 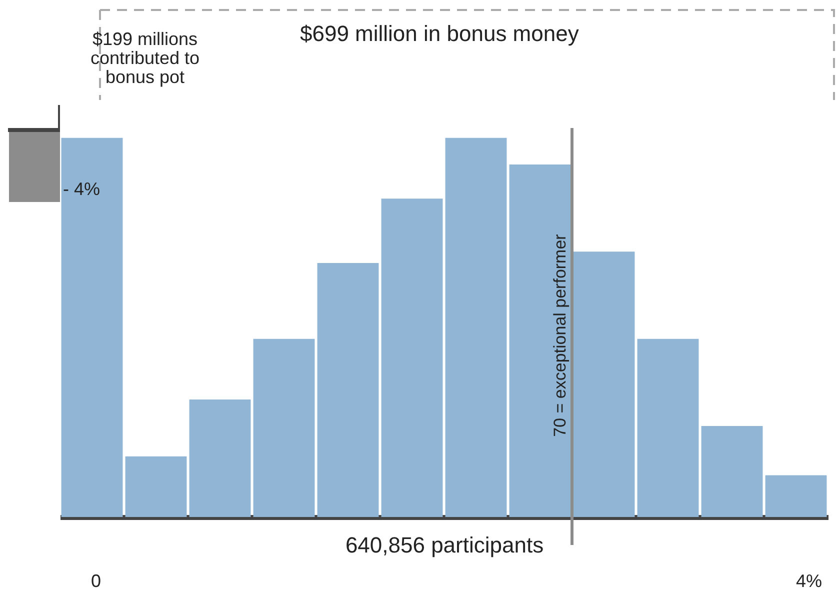 What do you see at coordinates (439, 33) in the screenshot?
I see `chart-title: $699 million in bonus money` at bounding box center [439, 33].